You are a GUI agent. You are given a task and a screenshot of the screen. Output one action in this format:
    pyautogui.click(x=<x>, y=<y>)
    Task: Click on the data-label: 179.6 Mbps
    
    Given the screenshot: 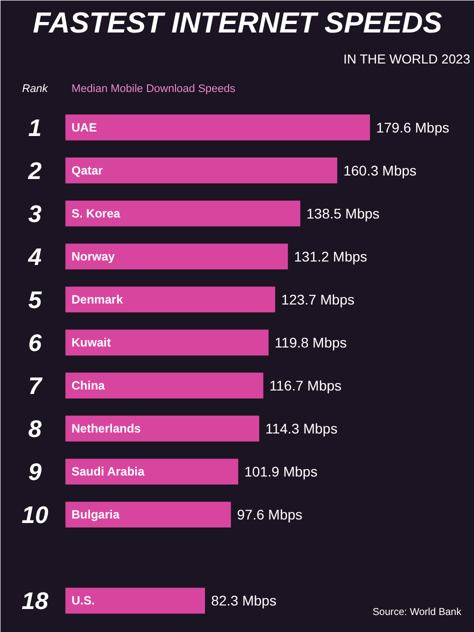 What is the action you would take?
    pyautogui.click(x=413, y=127)
    